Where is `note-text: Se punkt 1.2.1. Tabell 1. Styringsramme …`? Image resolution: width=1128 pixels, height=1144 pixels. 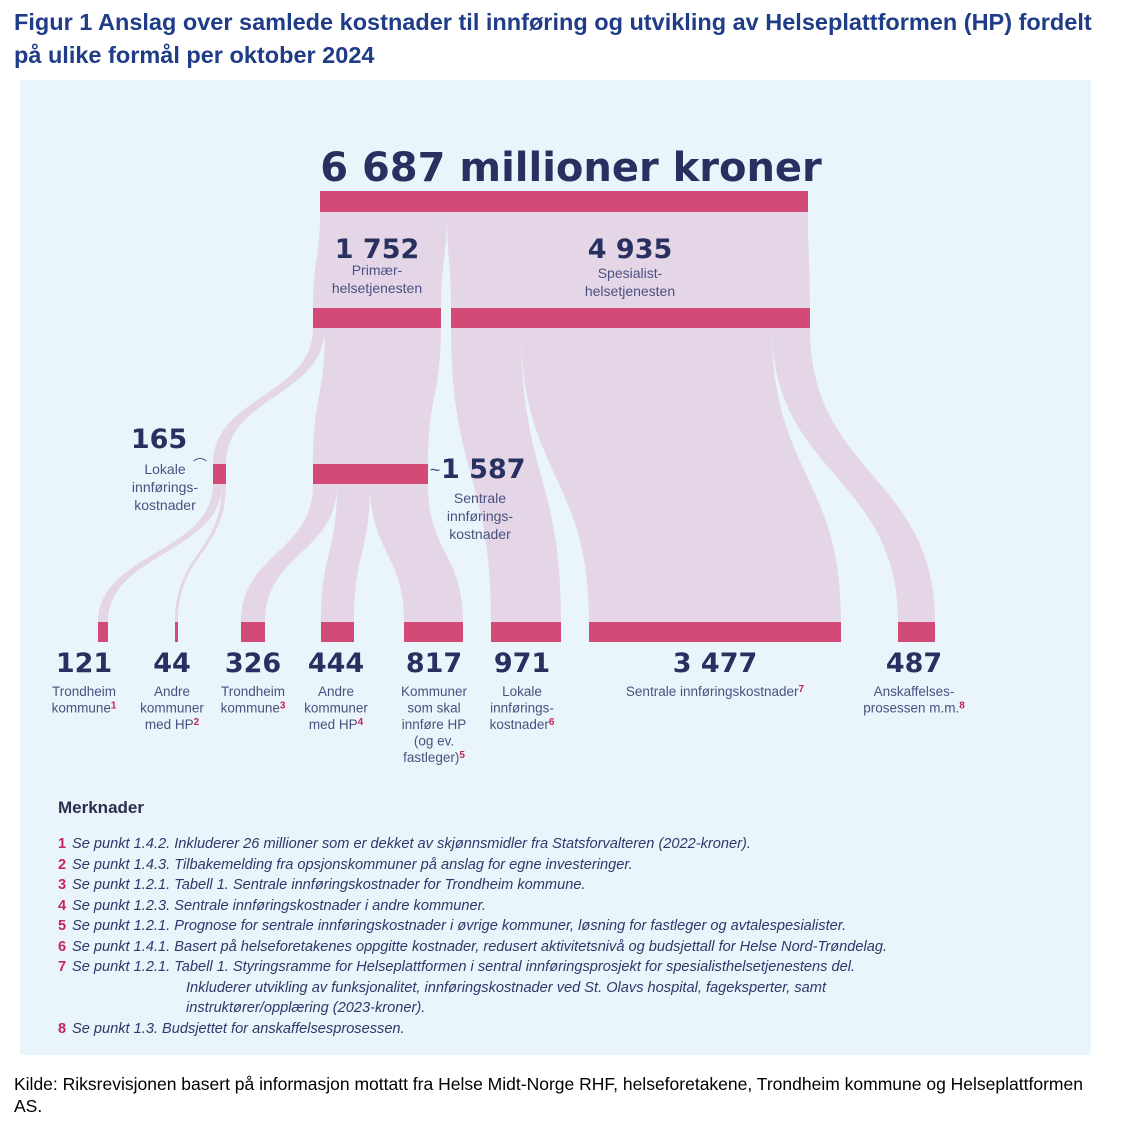
note-text: Se punkt 1.2.1. Tabell 1. Styringsramme … is located at coordinates (464, 967).